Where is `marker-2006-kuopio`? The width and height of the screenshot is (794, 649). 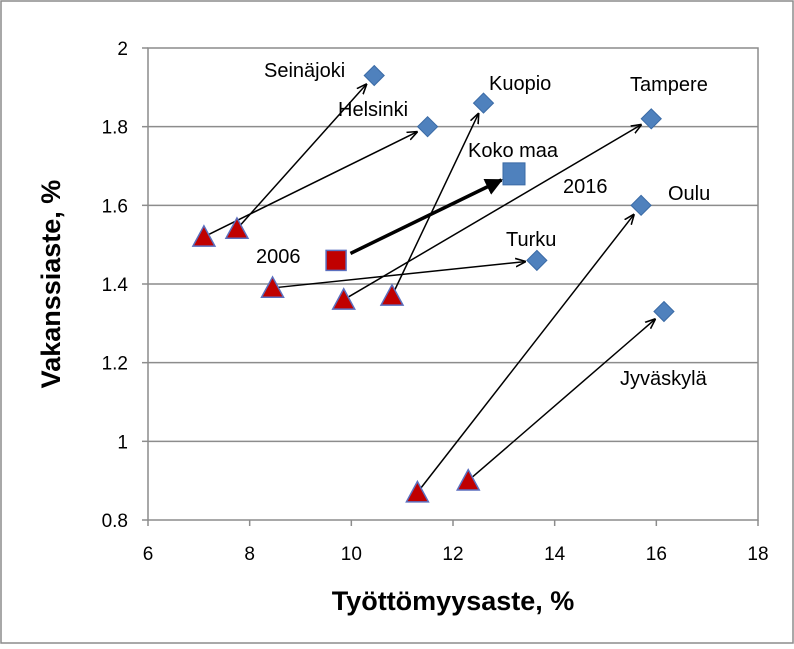 marker-2006-kuopio is located at coordinates (392, 294).